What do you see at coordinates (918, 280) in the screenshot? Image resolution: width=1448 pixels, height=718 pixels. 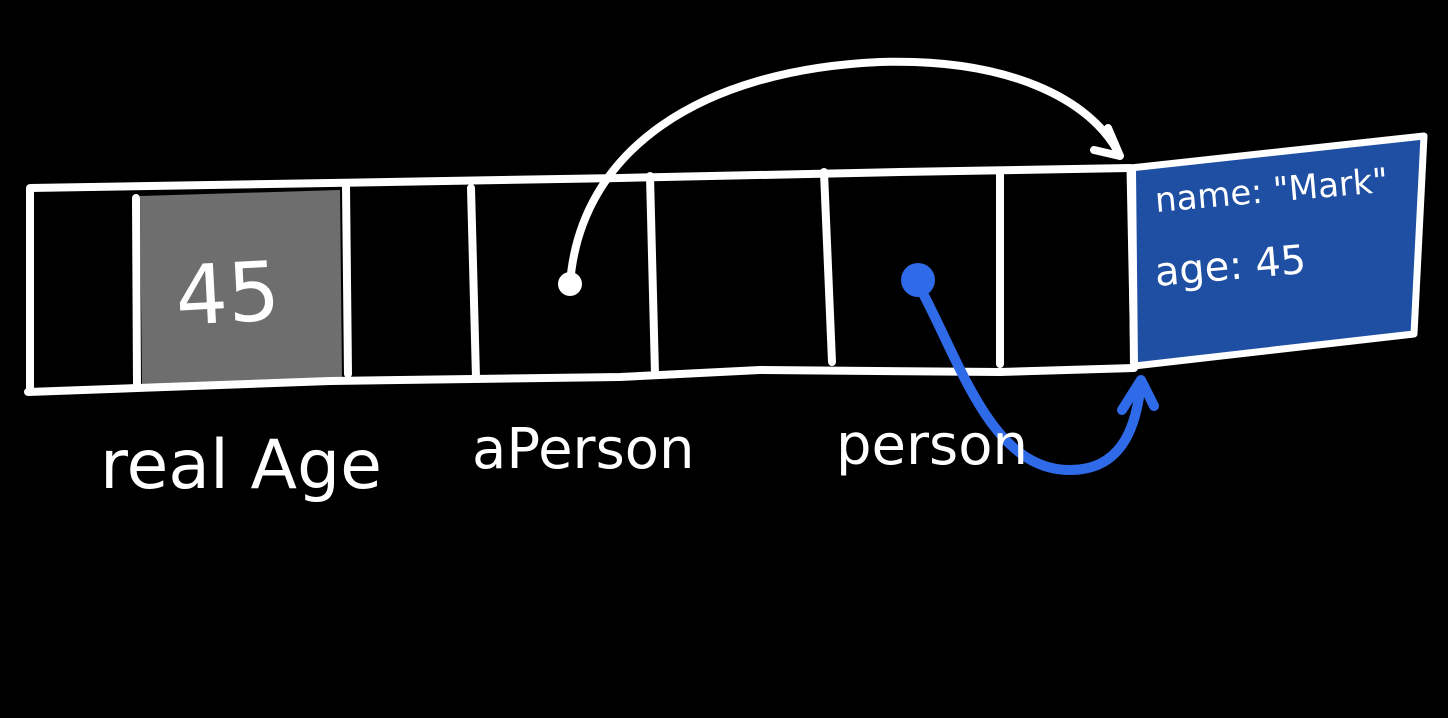 I see `pointer-origin-person` at bounding box center [918, 280].